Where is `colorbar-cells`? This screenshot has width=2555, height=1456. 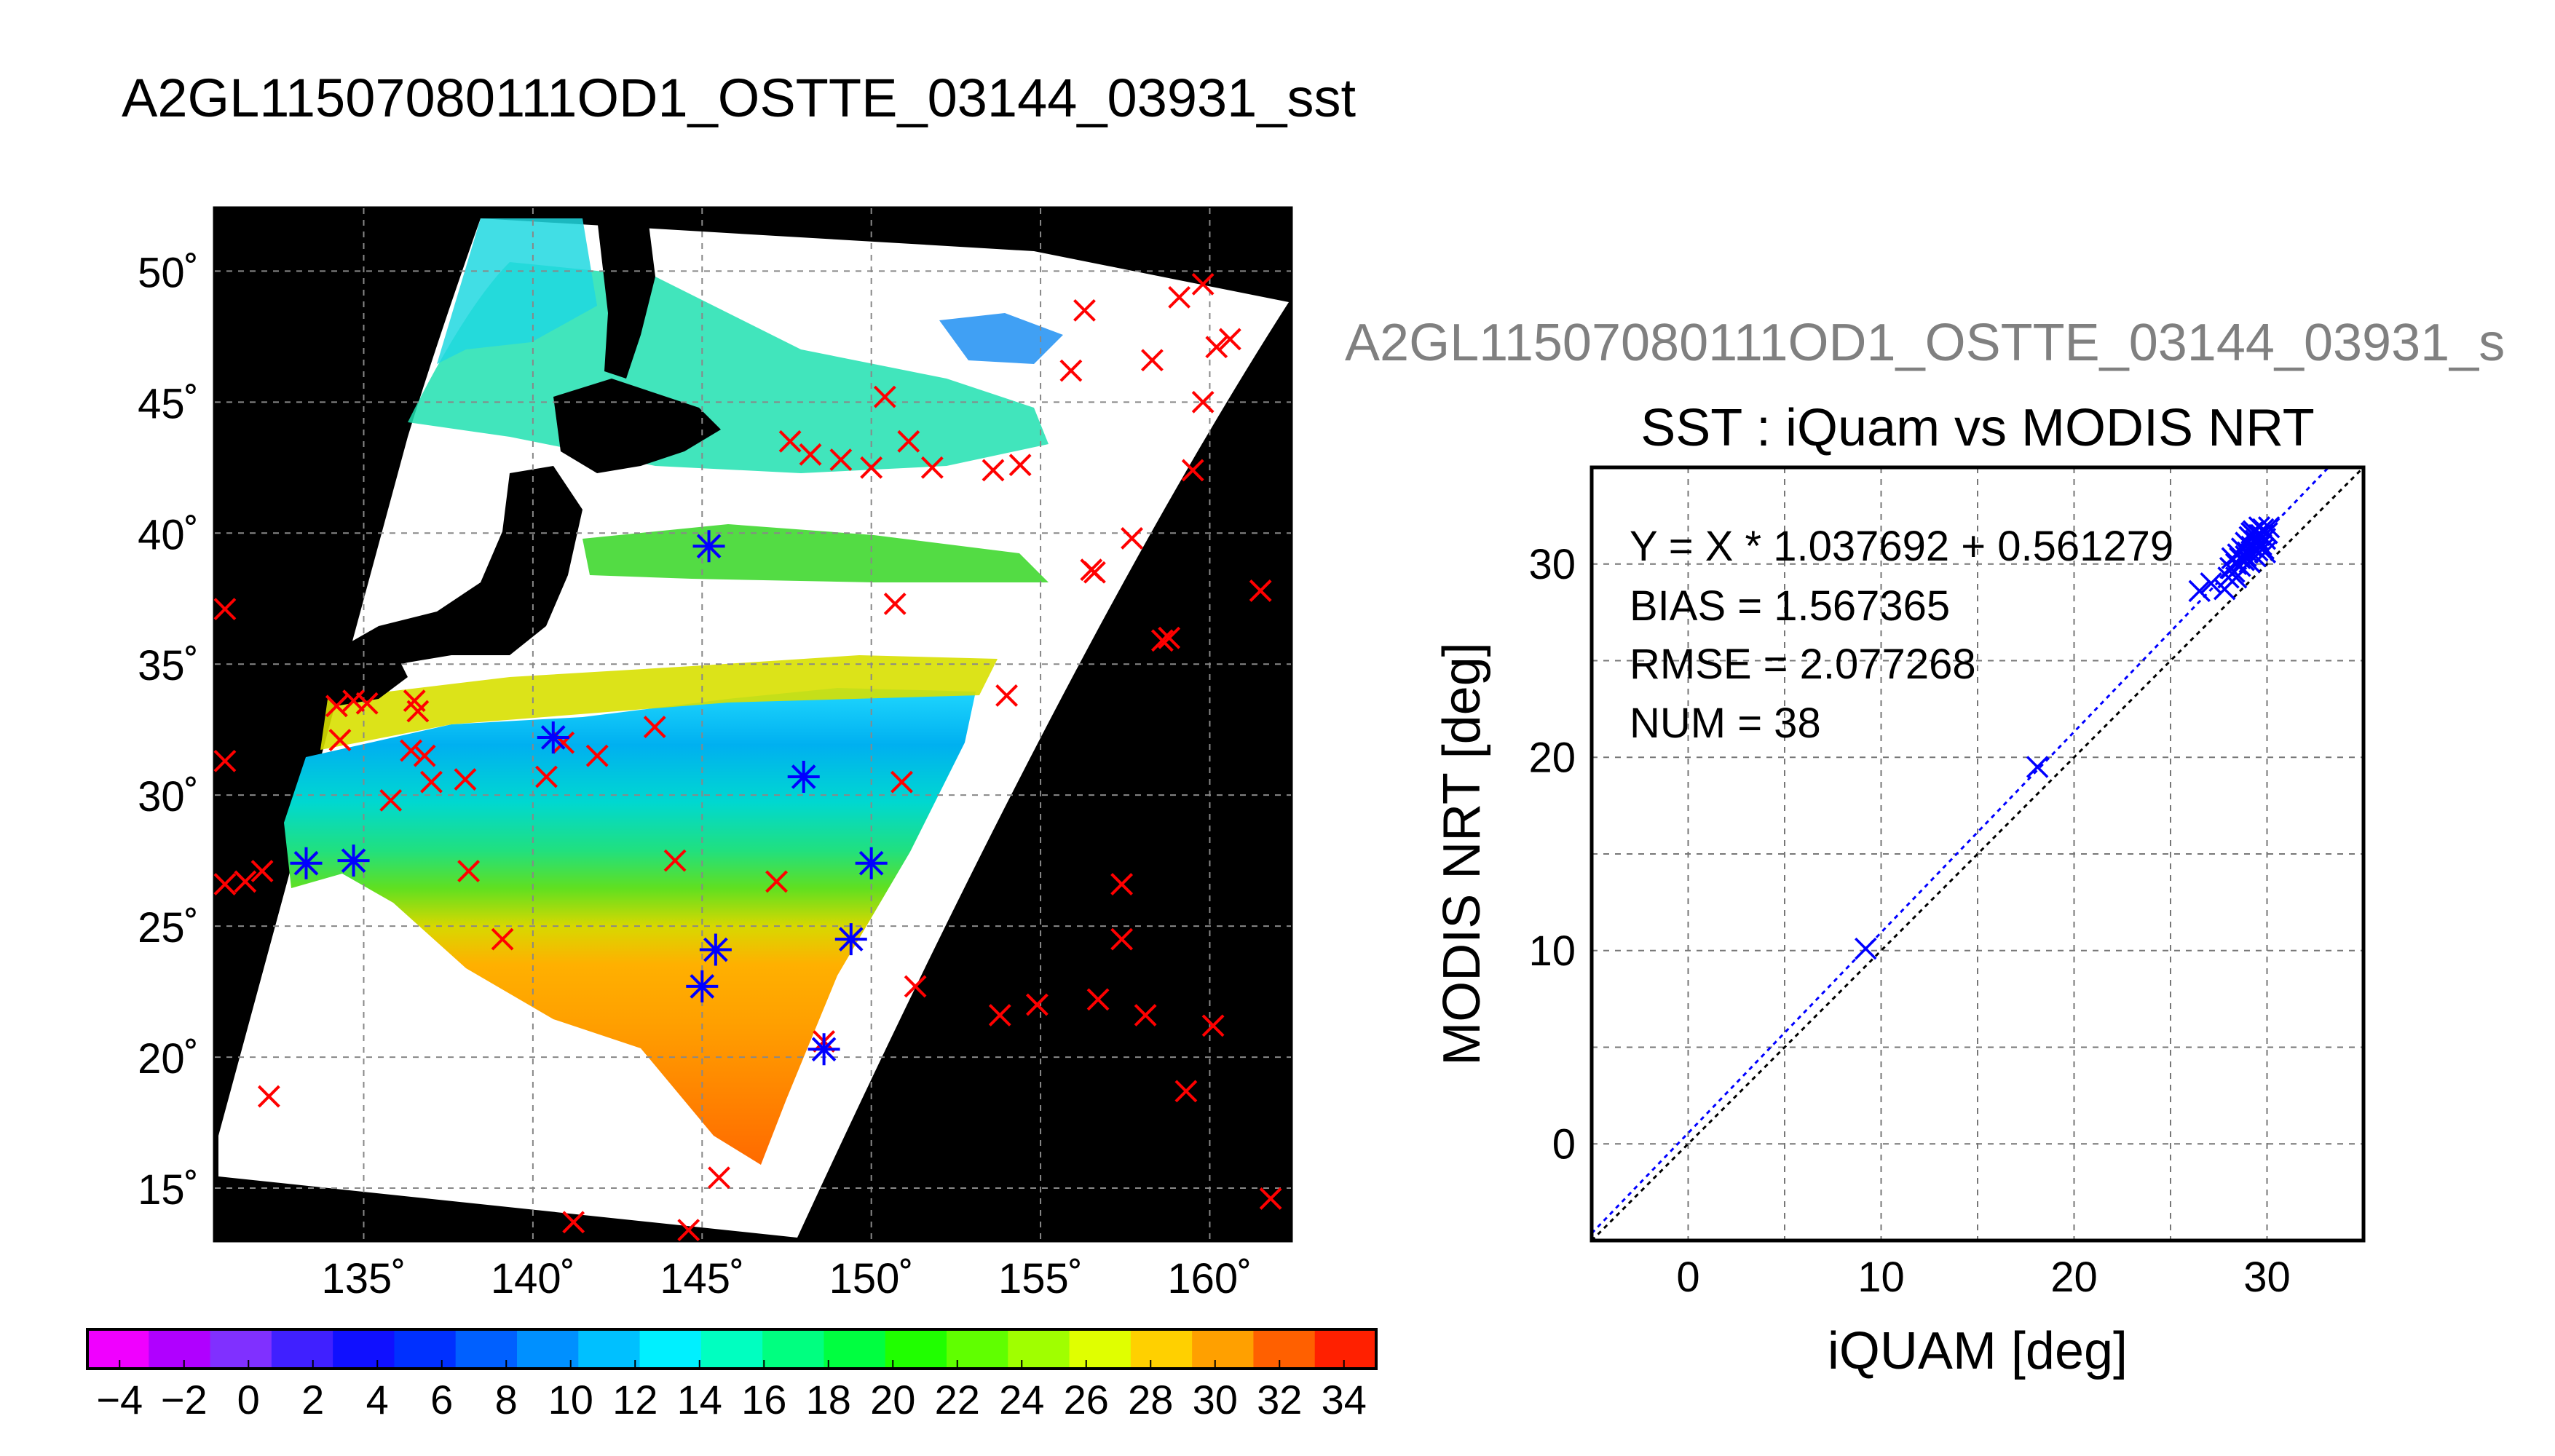 colorbar-cells is located at coordinates (732, 1349).